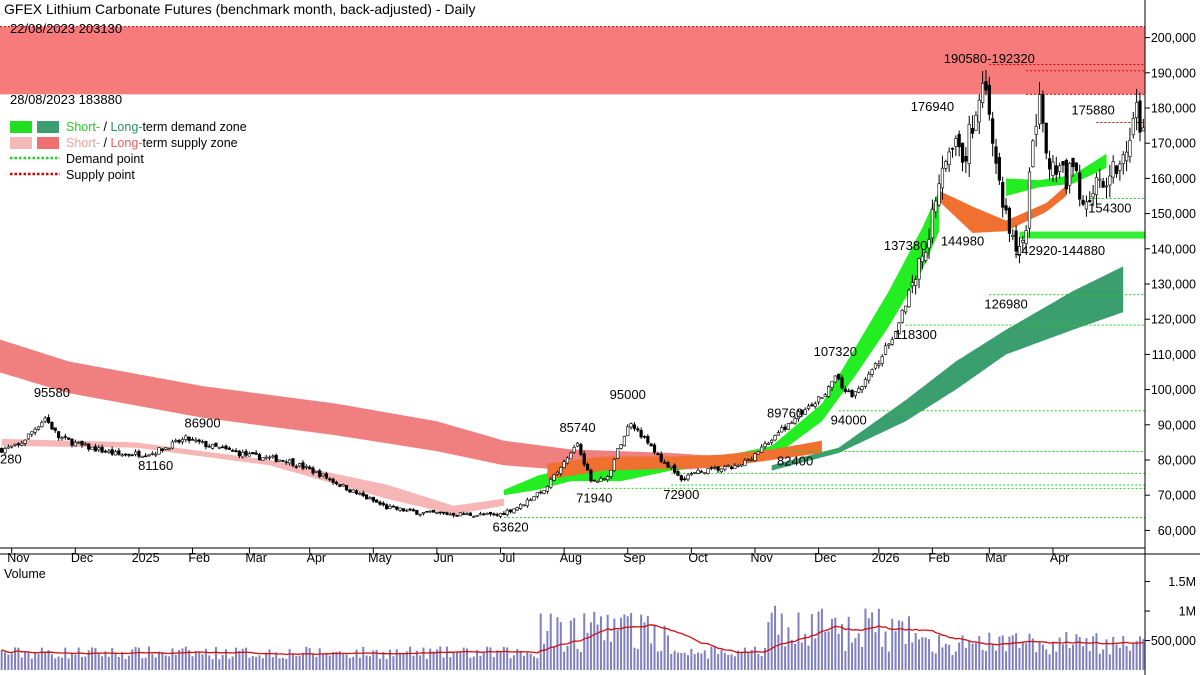 The image size is (1200, 675). Describe the element at coordinates (21, 127) in the screenshot. I see `legend-short-demand-swatch` at that location.